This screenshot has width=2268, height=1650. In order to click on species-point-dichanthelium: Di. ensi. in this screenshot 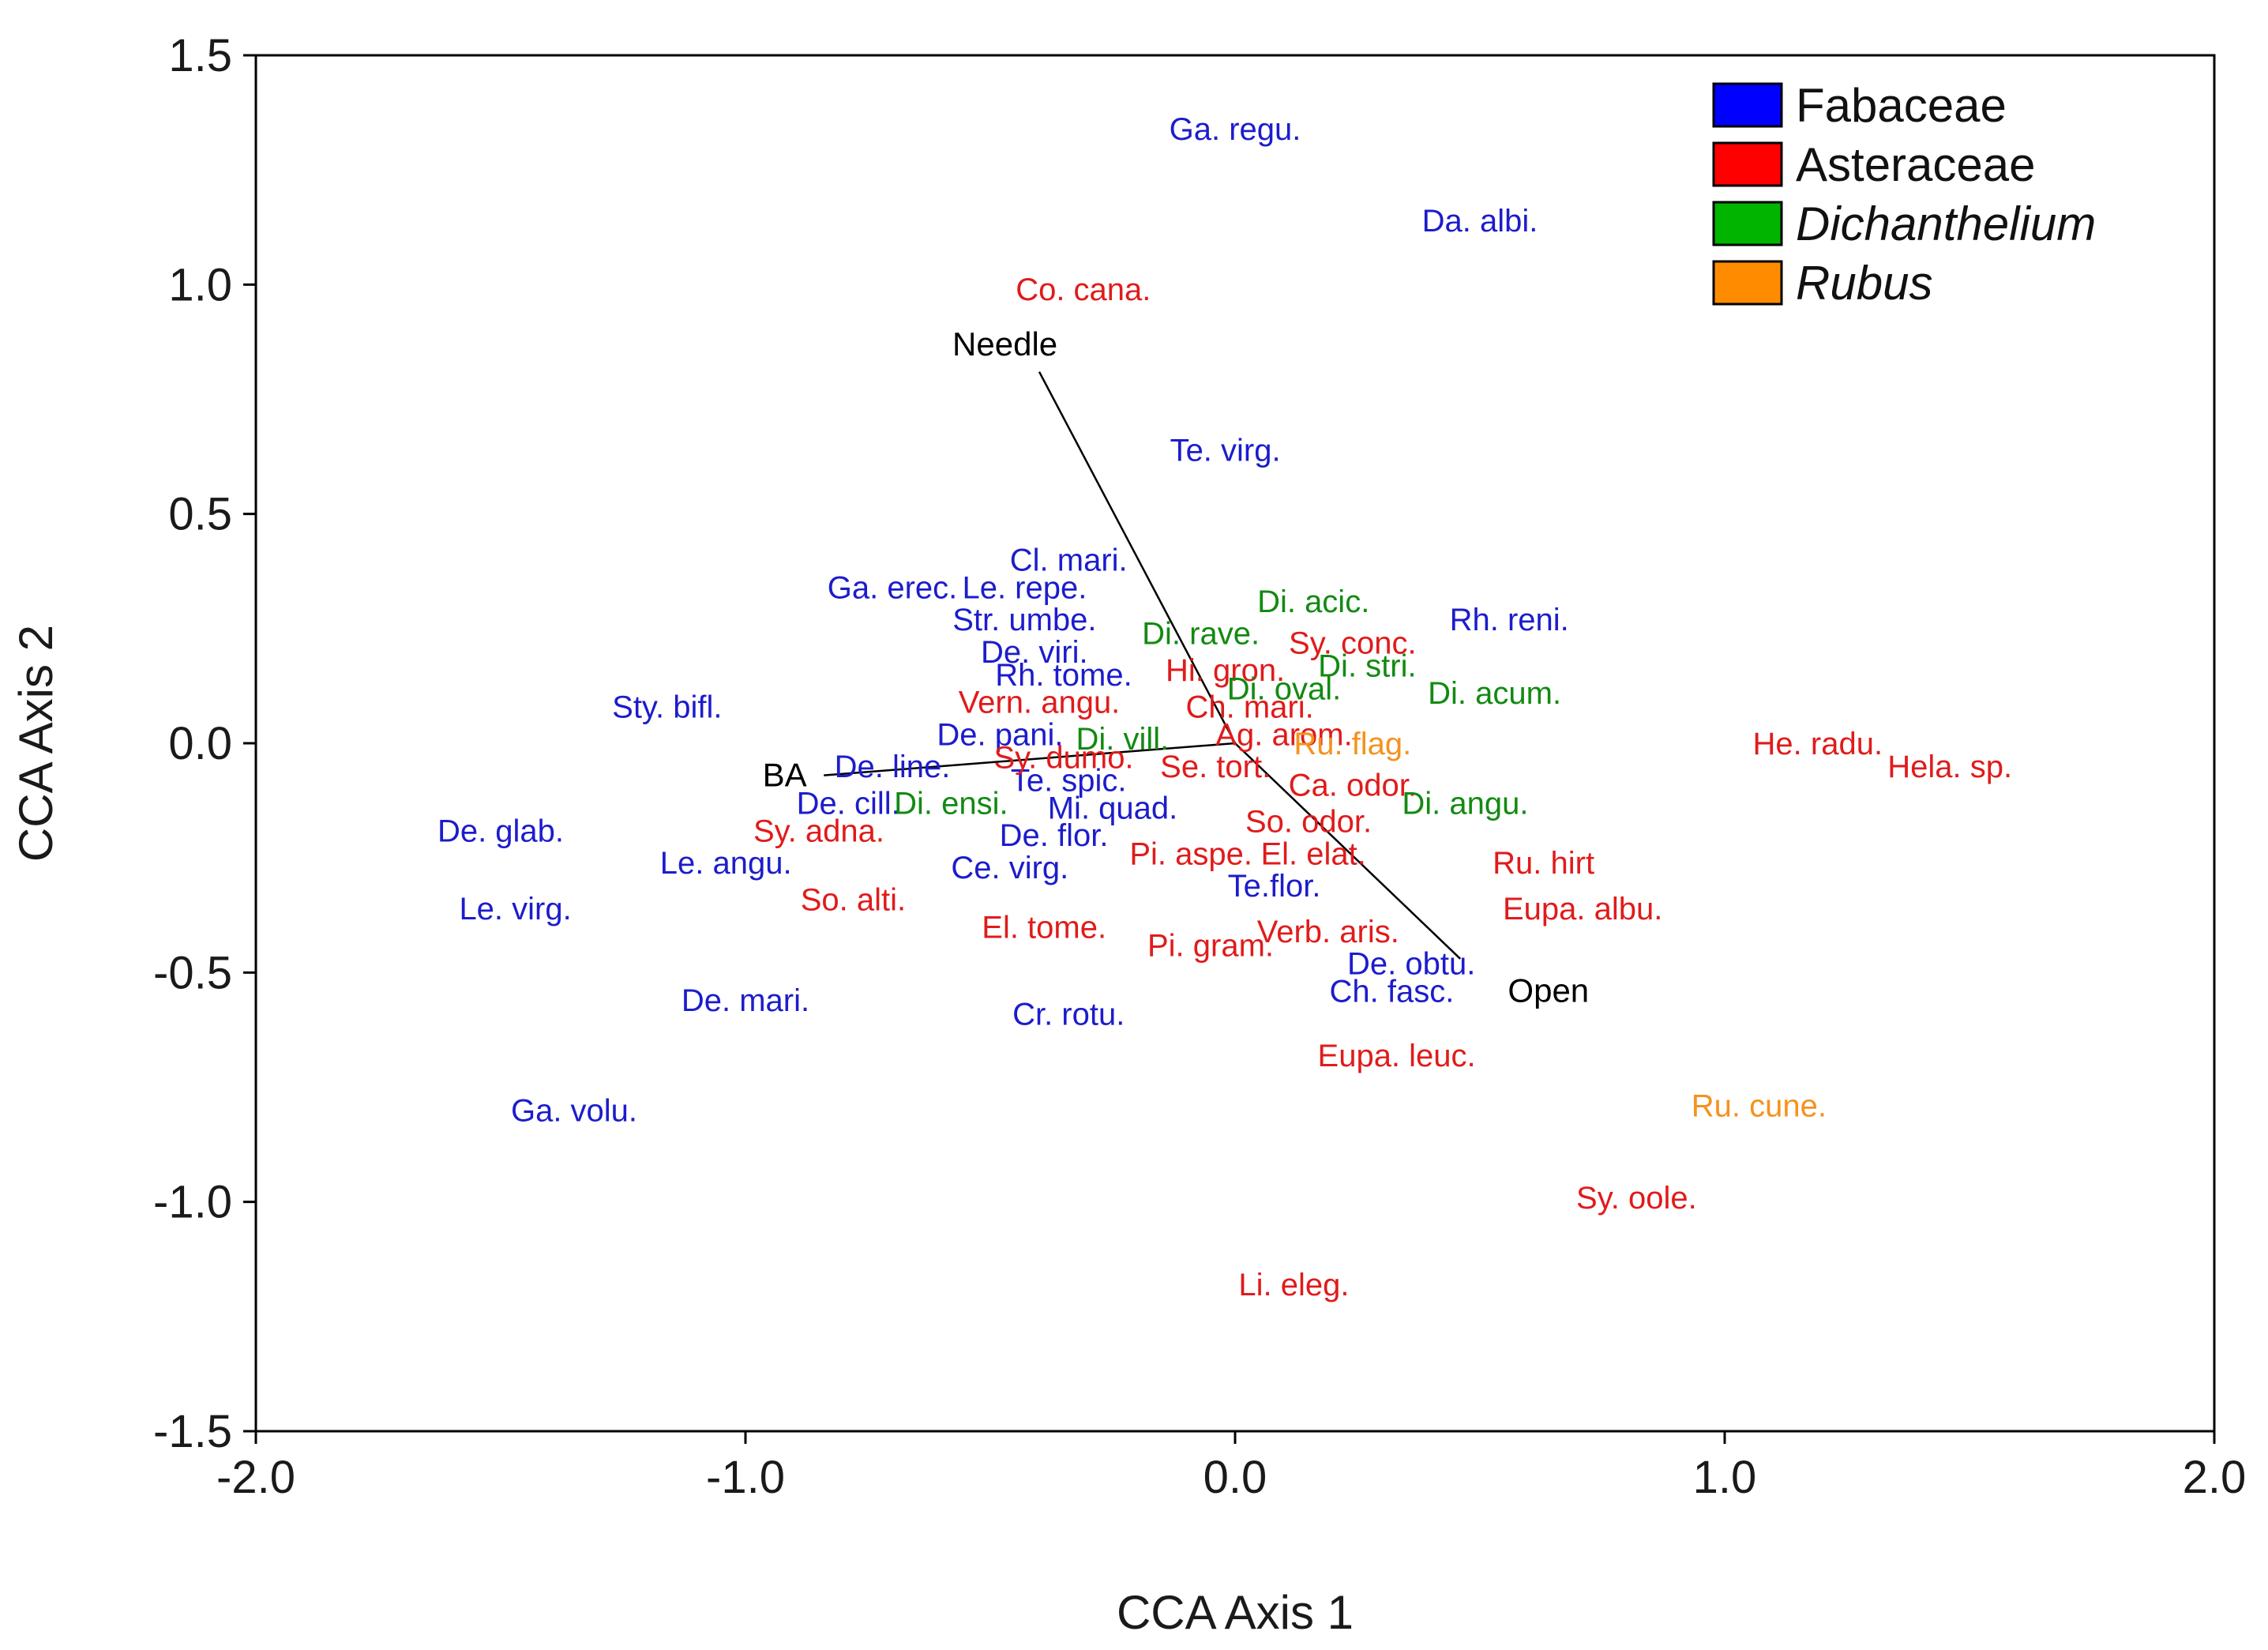, I will do `click(951, 804)`.